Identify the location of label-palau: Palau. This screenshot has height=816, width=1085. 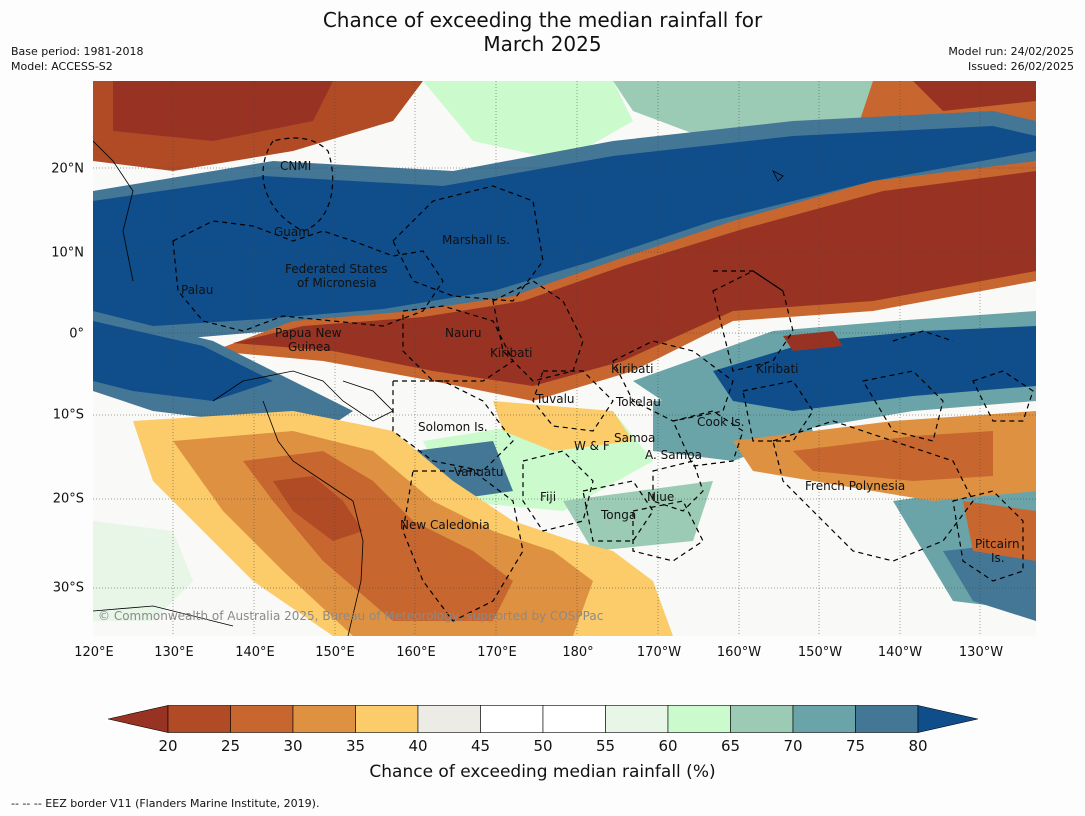
(197, 290).